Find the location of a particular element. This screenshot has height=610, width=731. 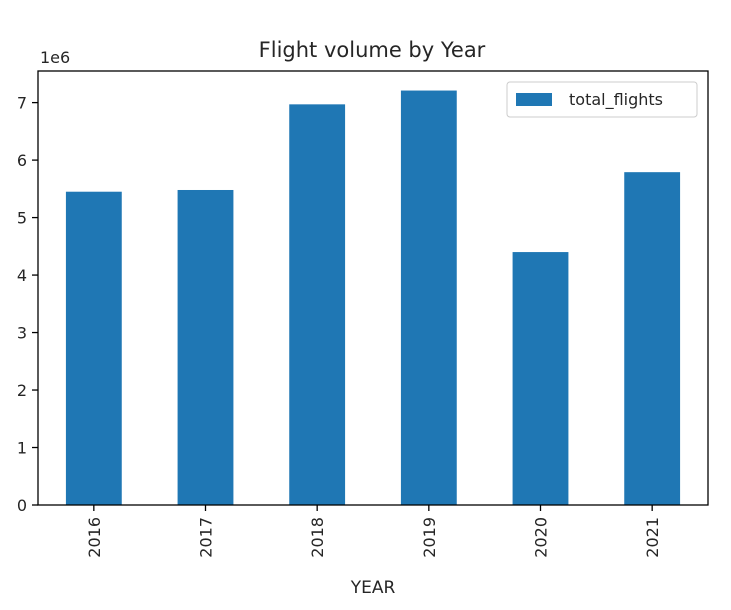

bar-2019 is located at coordinates (428, 297).